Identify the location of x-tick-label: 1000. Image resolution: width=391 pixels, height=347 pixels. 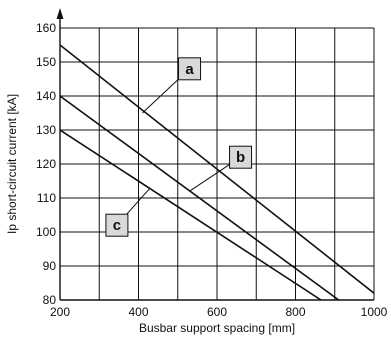
(374, 312).